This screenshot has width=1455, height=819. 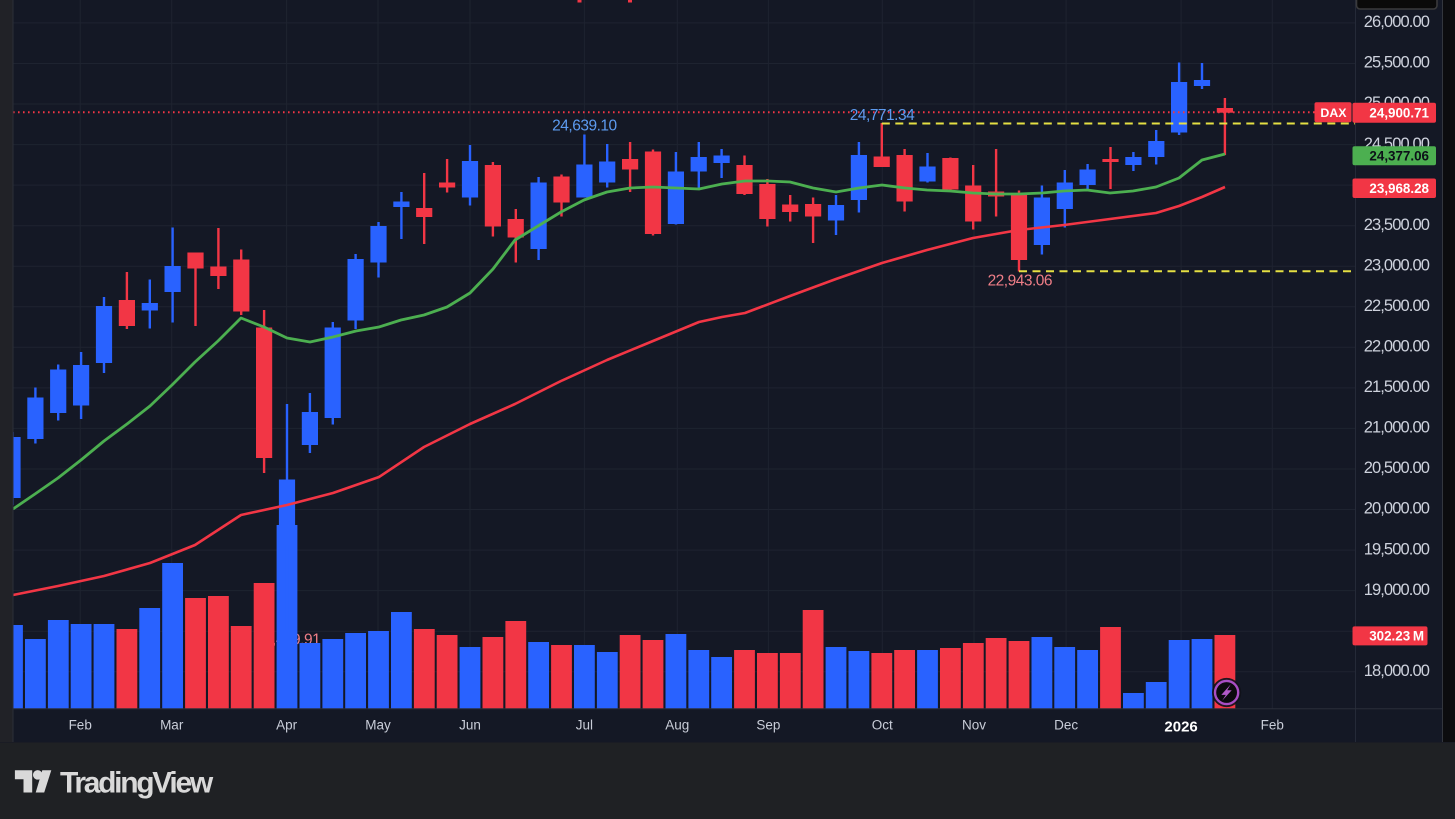 I want to click on svg-text: 23,500.00, so click(x=1397, y=225).